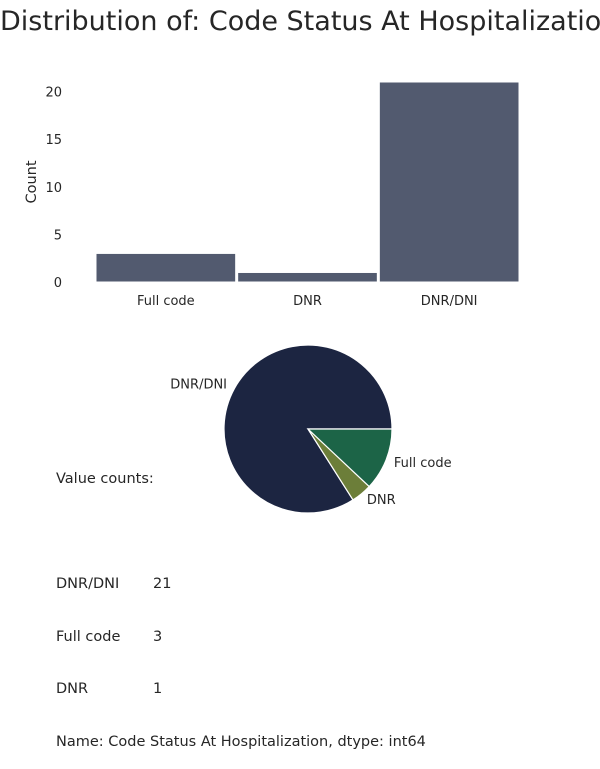 The image size is (600, 769). What do you see at coordinates (58, 235) in the screenshot?
I see `y-tick-label: 5` at bounding box center [58, 235].